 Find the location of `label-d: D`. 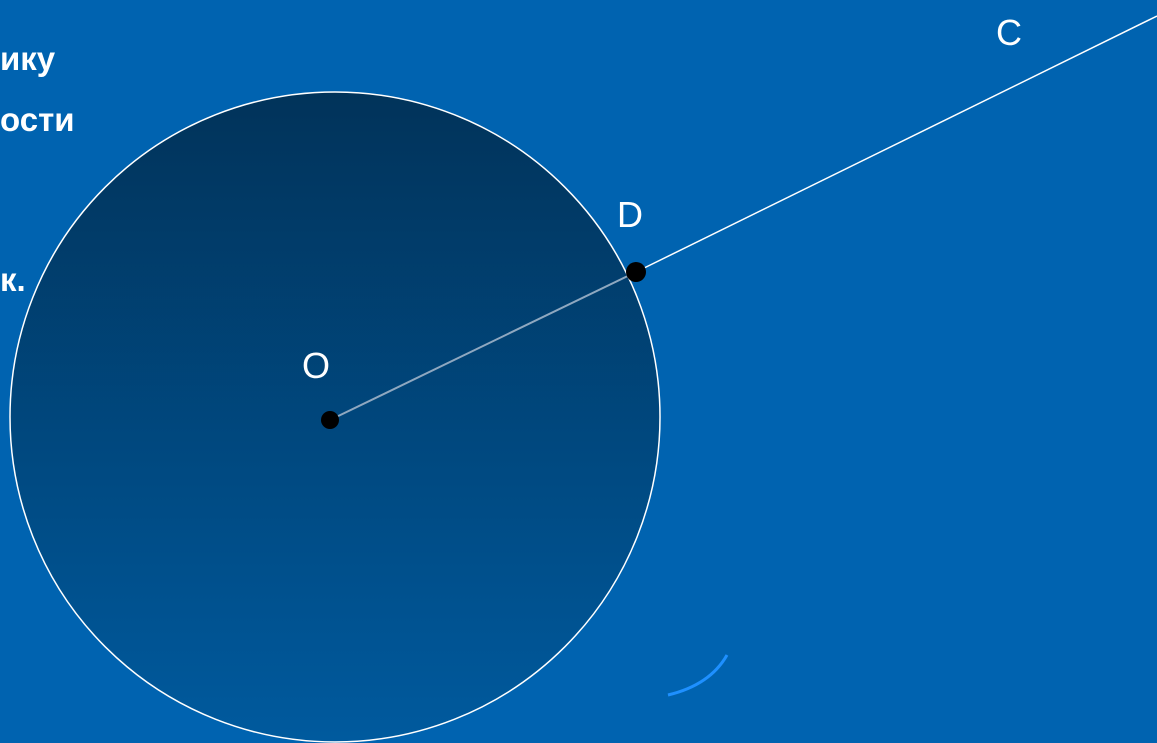

label-d: D is located at coordinates (630, 214).